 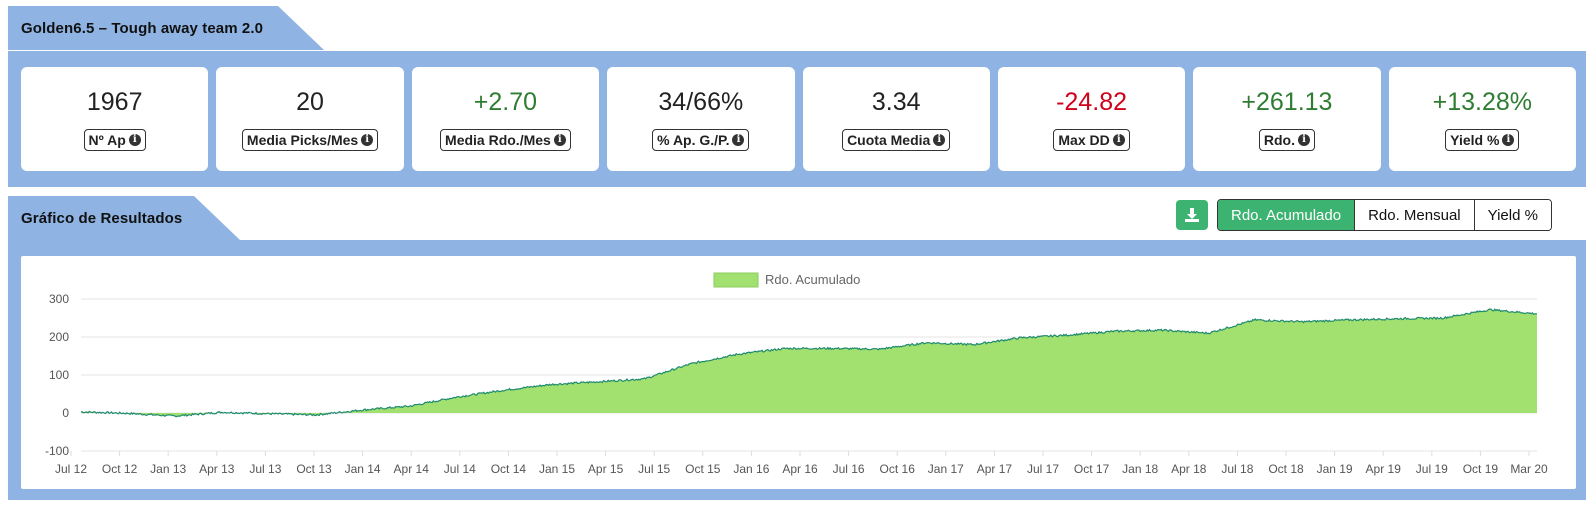 I want to click on y-tick-label: 100, so click(x=59, y=375).